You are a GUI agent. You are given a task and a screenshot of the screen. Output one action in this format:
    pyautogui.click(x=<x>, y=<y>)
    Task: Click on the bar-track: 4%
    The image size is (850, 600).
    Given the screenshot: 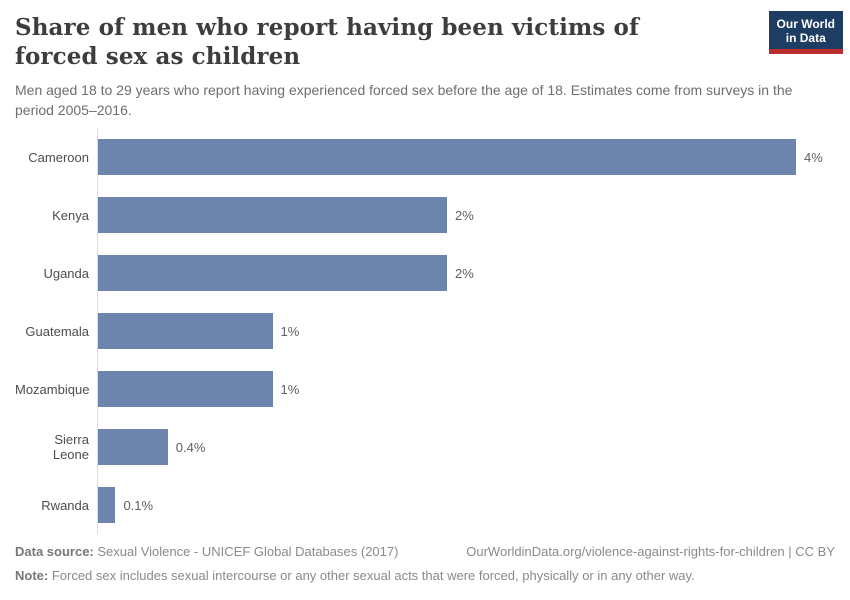 What is the action you would take?
    pyautogui.click(x=473, y=157)
    